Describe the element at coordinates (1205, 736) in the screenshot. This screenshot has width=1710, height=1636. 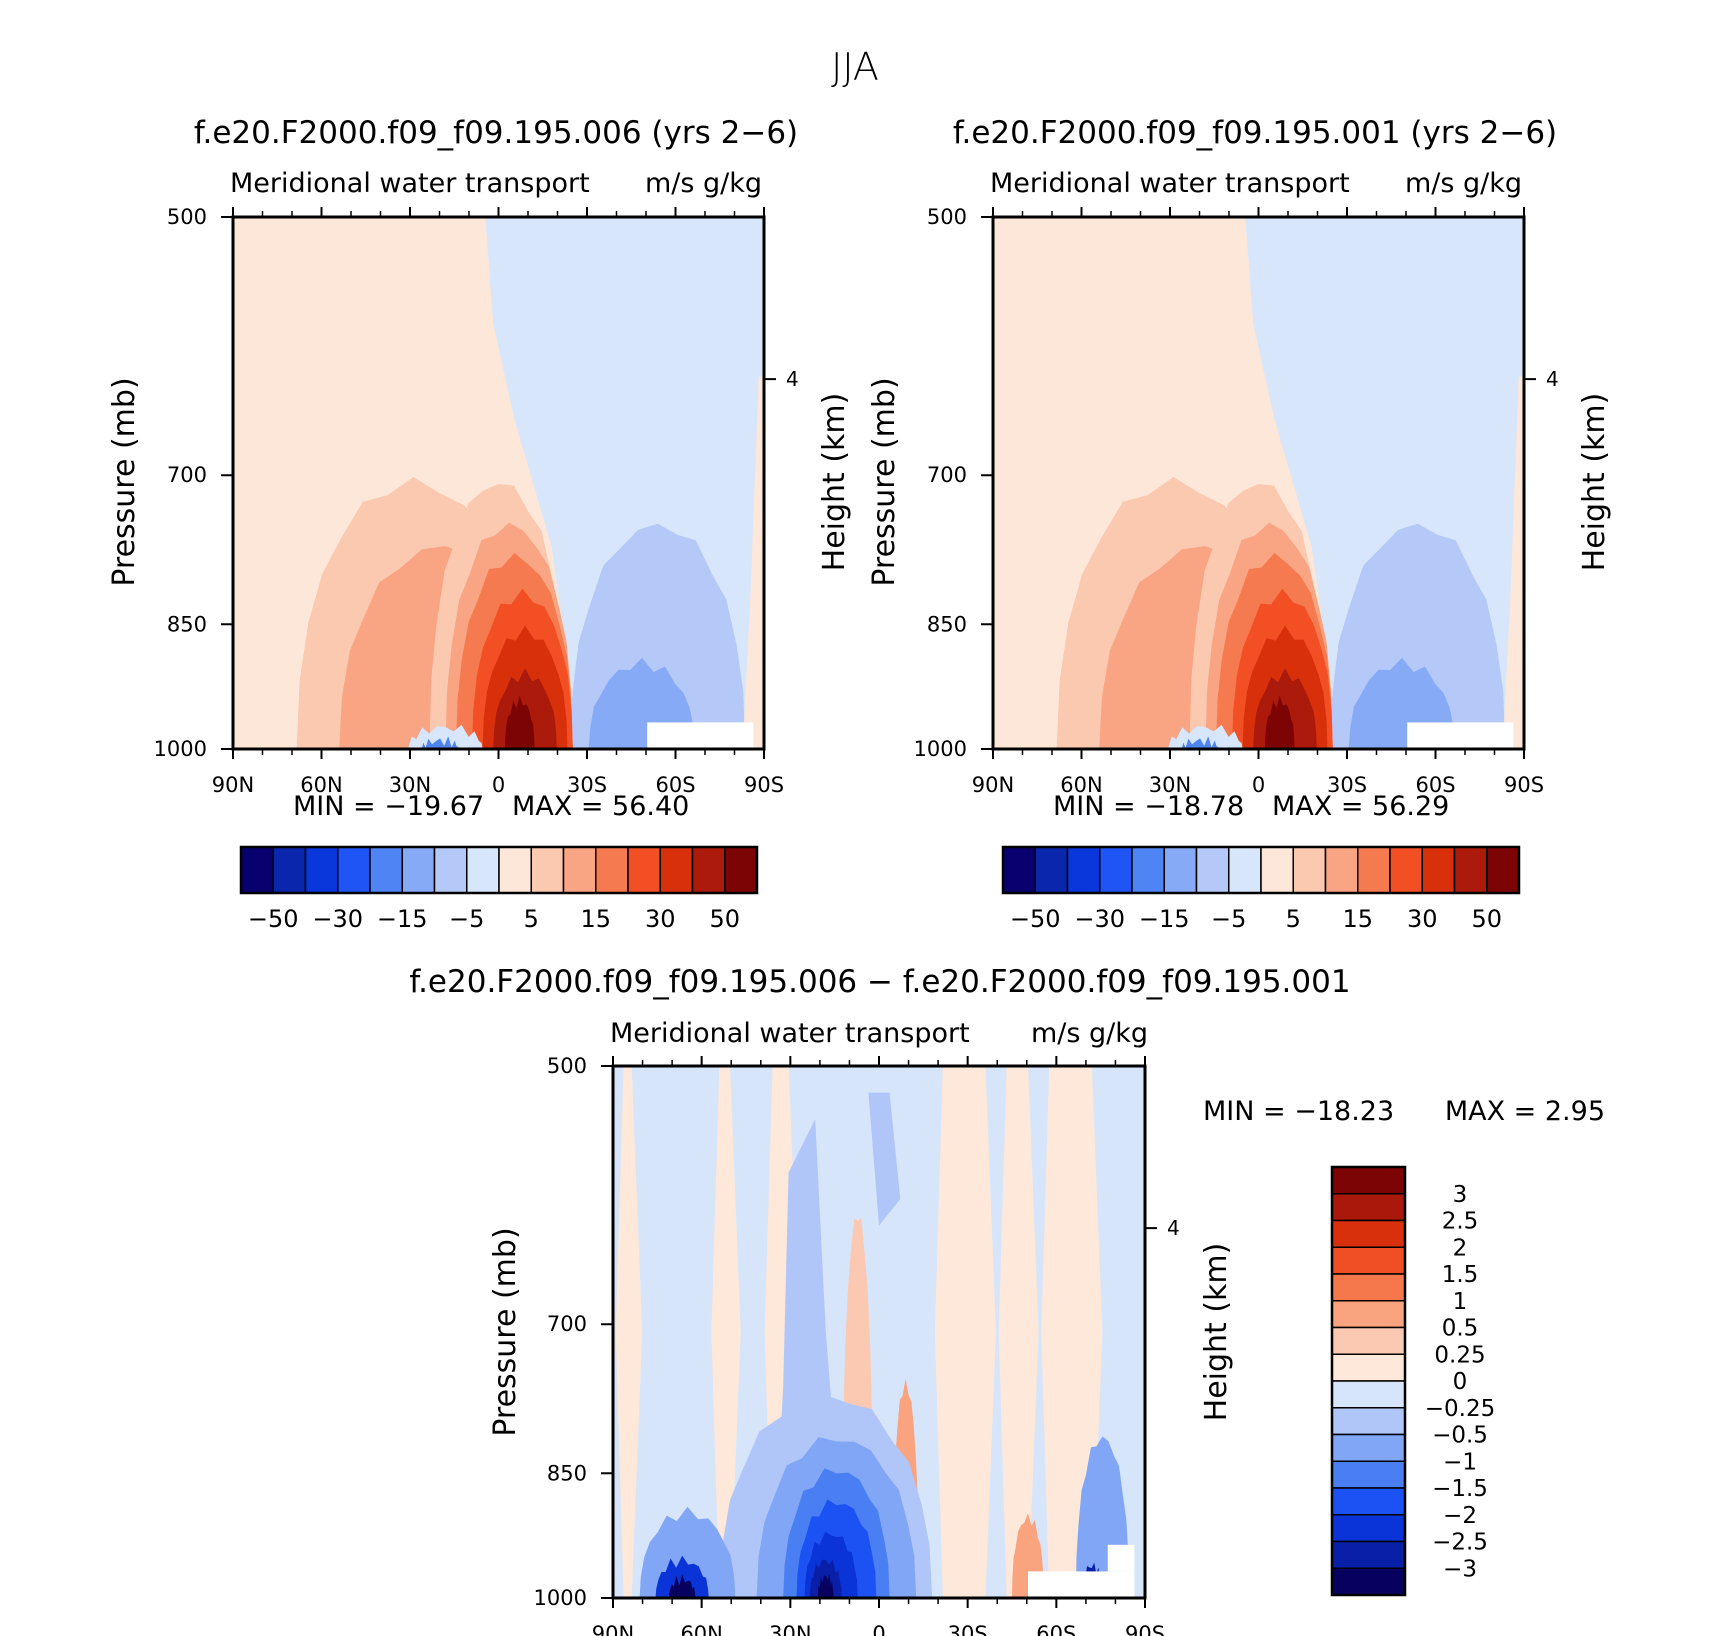
I see `panel-2-neg-pocket` at that location.